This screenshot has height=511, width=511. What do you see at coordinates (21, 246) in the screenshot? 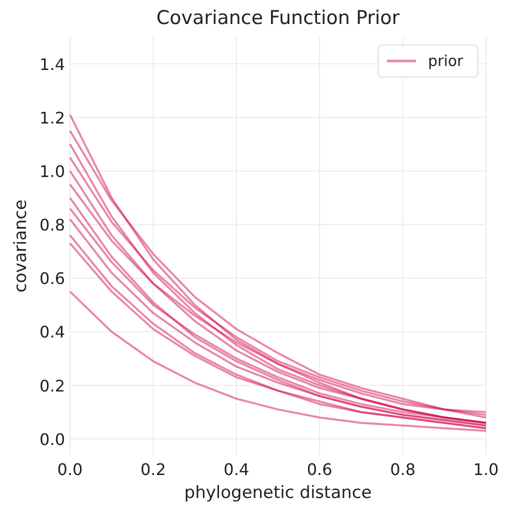
I see `y-axis-title: covariance` at bounding box center [21, 246].